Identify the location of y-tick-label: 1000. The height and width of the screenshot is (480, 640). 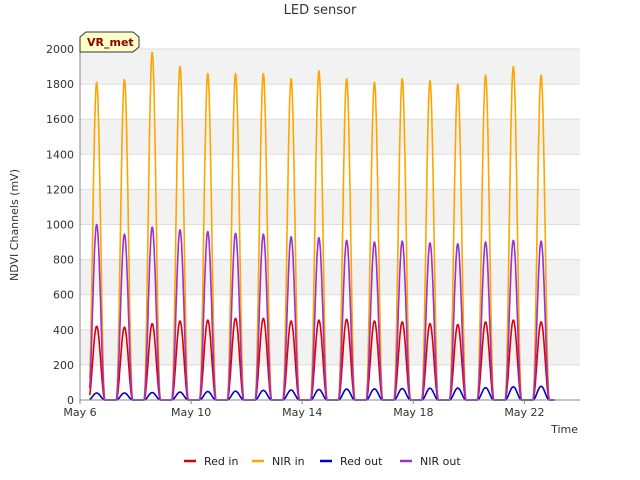
(60, 225).